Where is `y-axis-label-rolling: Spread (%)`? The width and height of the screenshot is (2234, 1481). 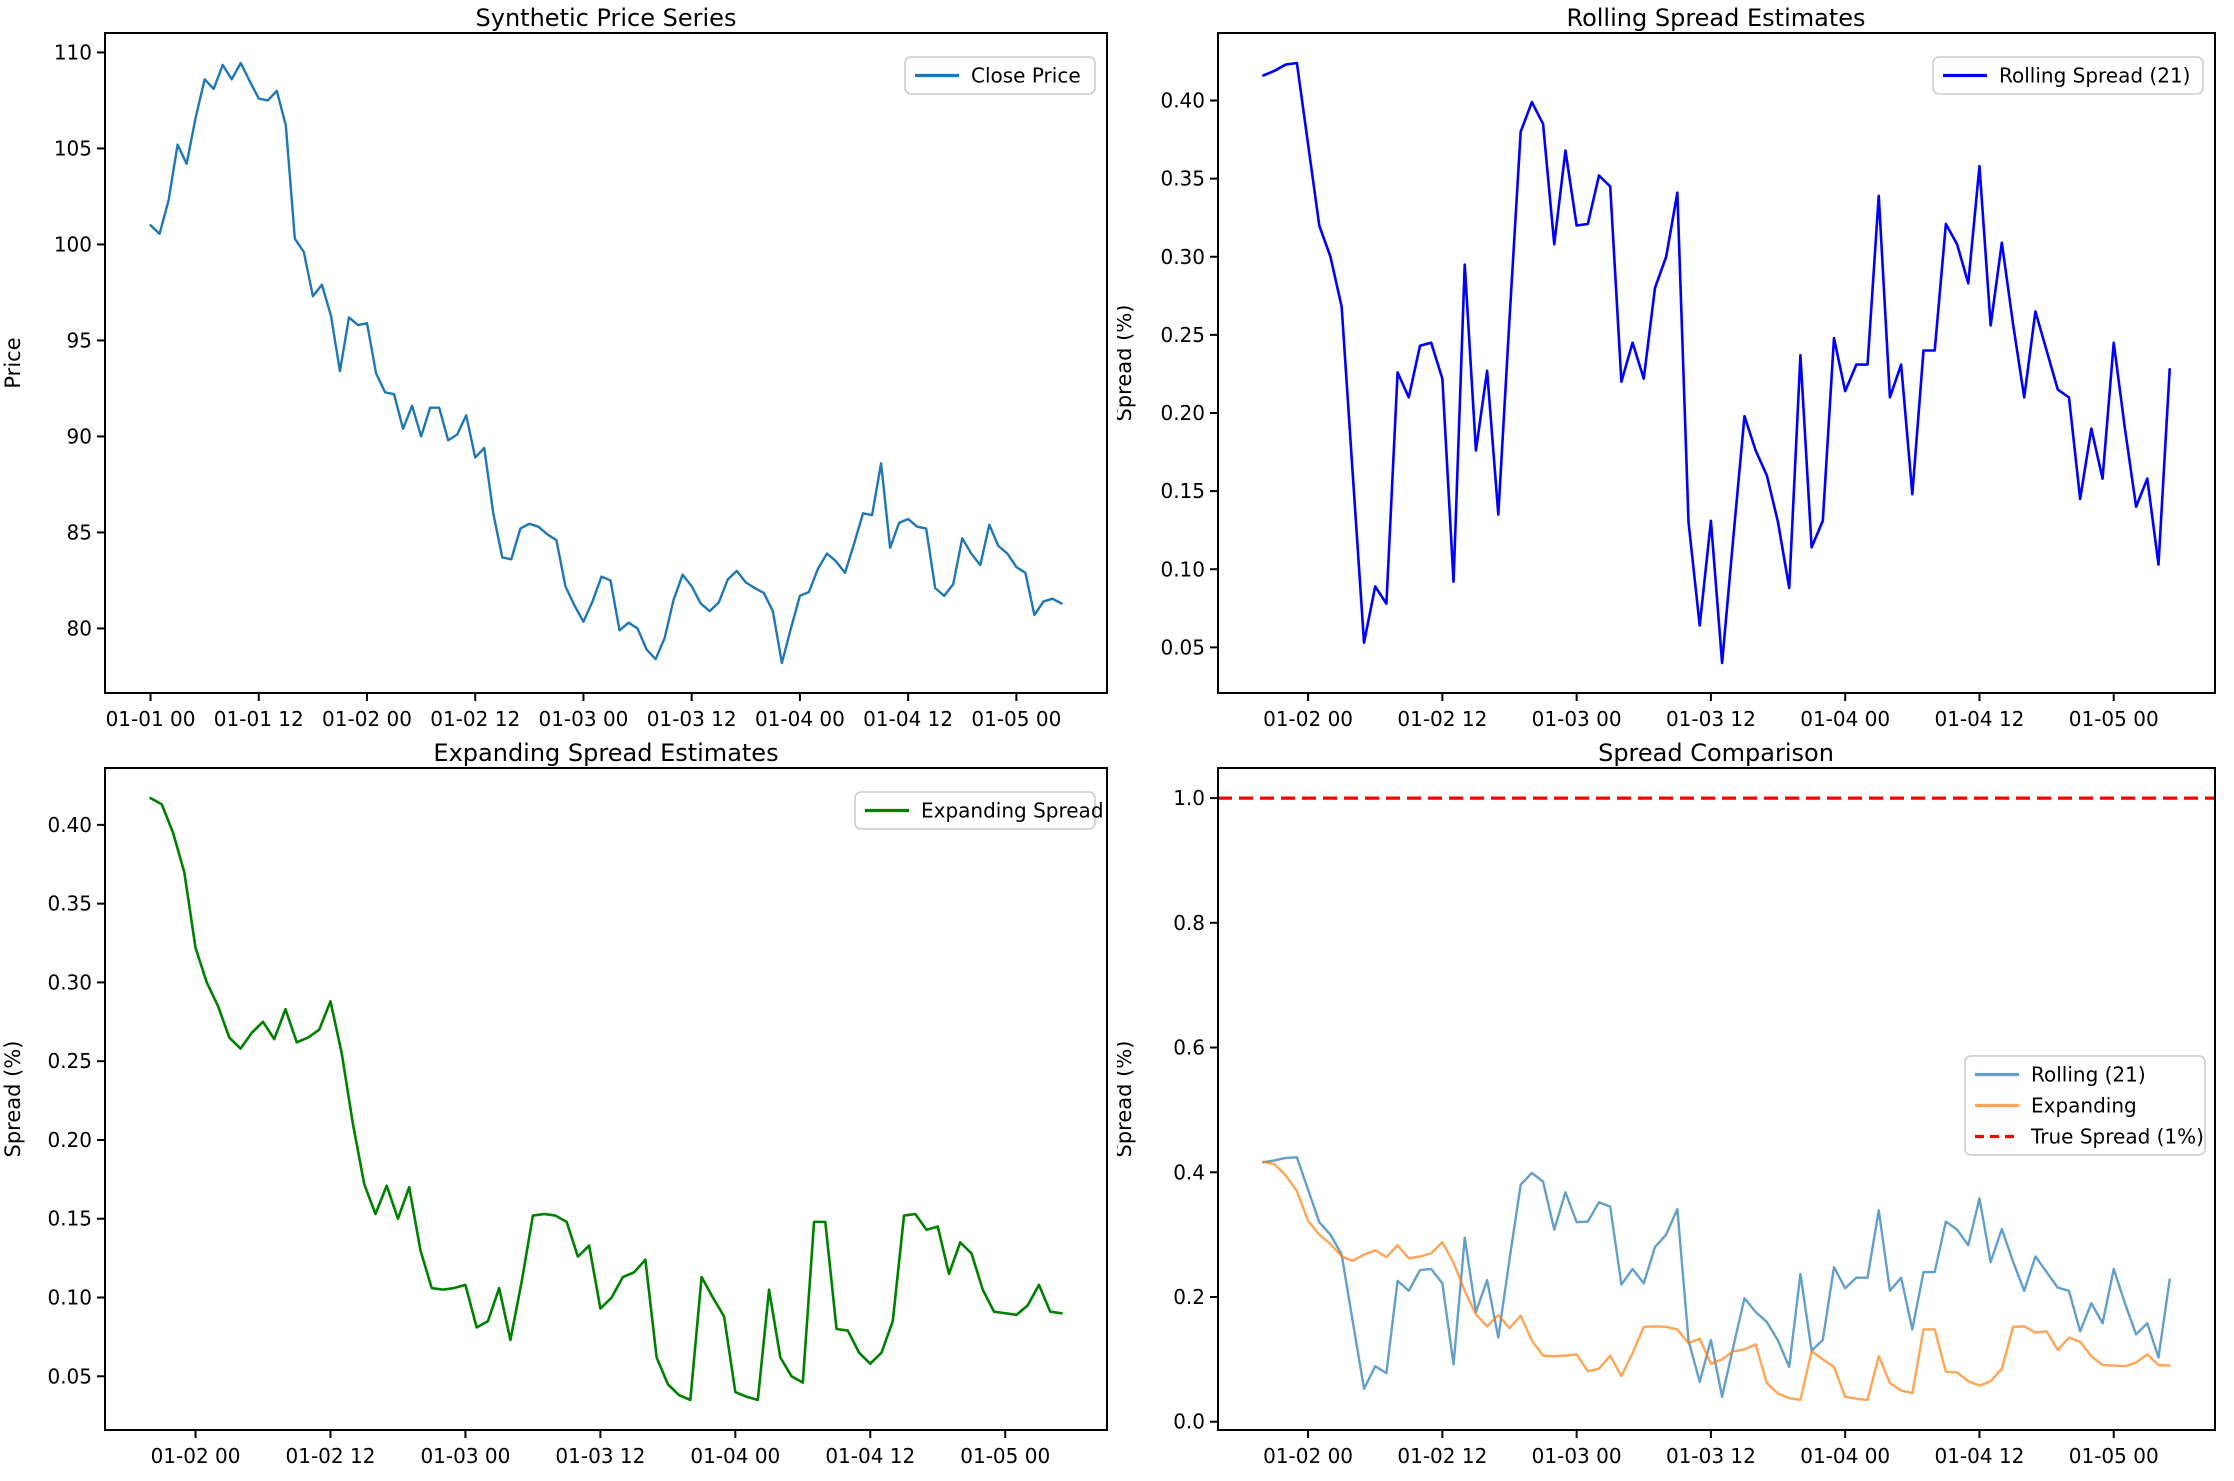
y-axis-label-rolling: Spread (%) is located at coordinates (1126, 363).